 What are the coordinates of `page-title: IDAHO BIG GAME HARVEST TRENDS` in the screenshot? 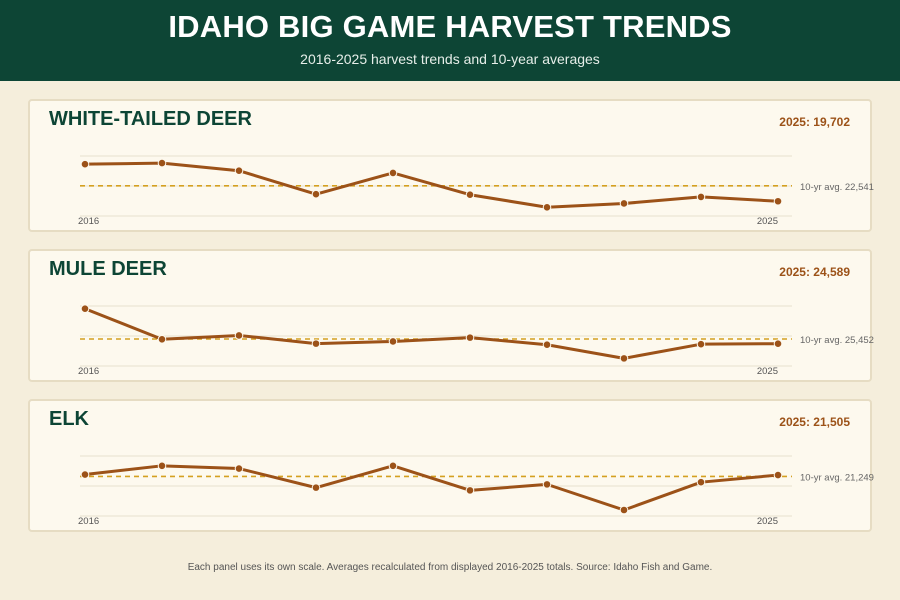 It's located at (450, 26).